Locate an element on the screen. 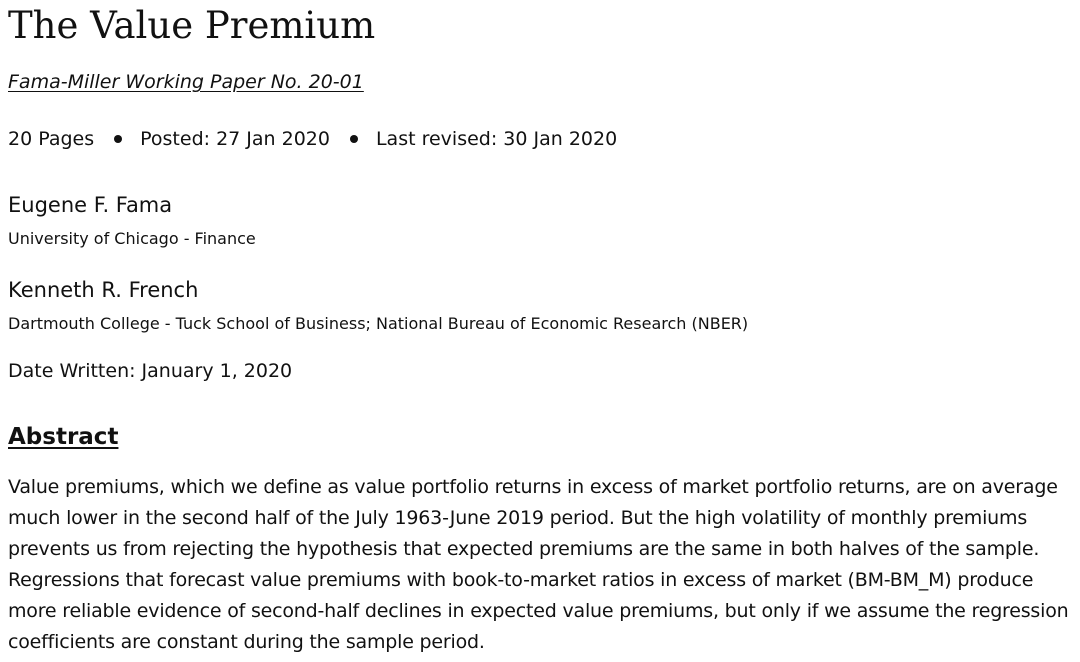  paper-title: The Value Premium is located at coordinates (192, 25).